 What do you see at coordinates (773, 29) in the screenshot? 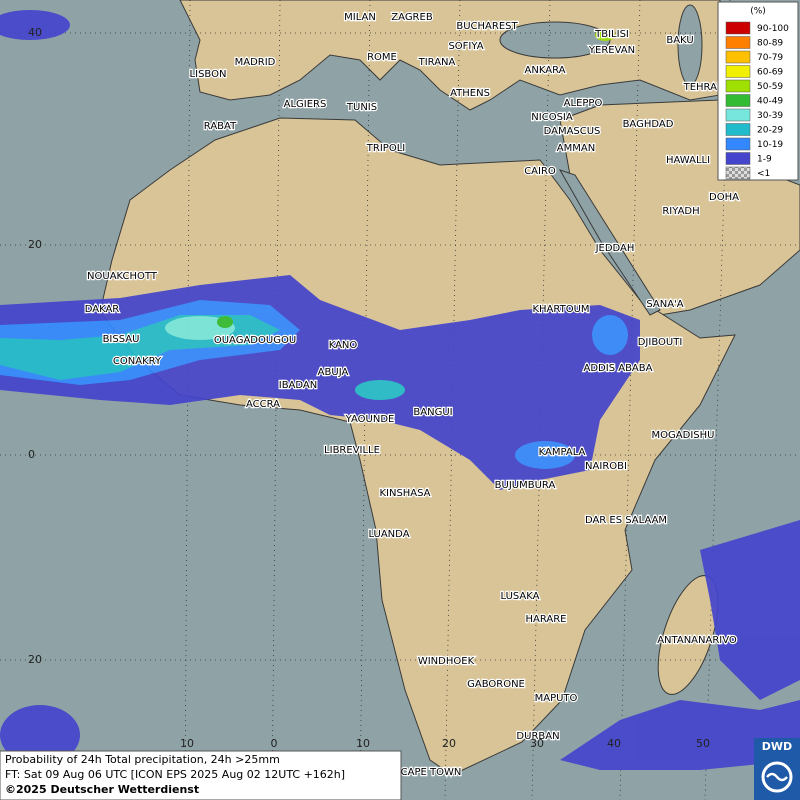
I see `legend-label: 90-100` at bounding box center [773, 29].